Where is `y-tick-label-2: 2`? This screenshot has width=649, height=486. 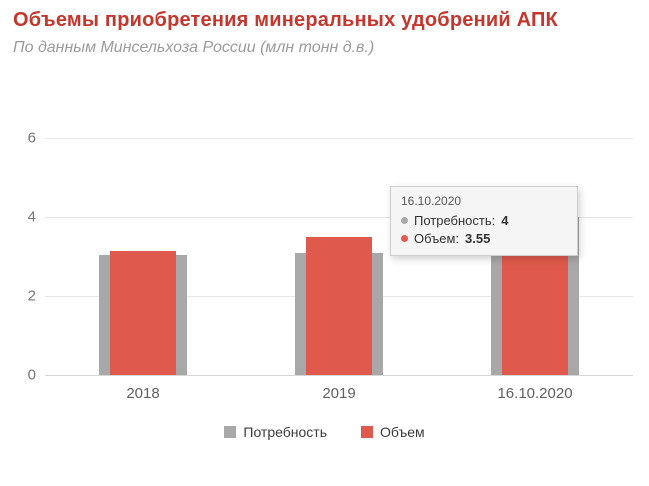
y-tick-label-2: 2 is located at coordinates (31, 296).